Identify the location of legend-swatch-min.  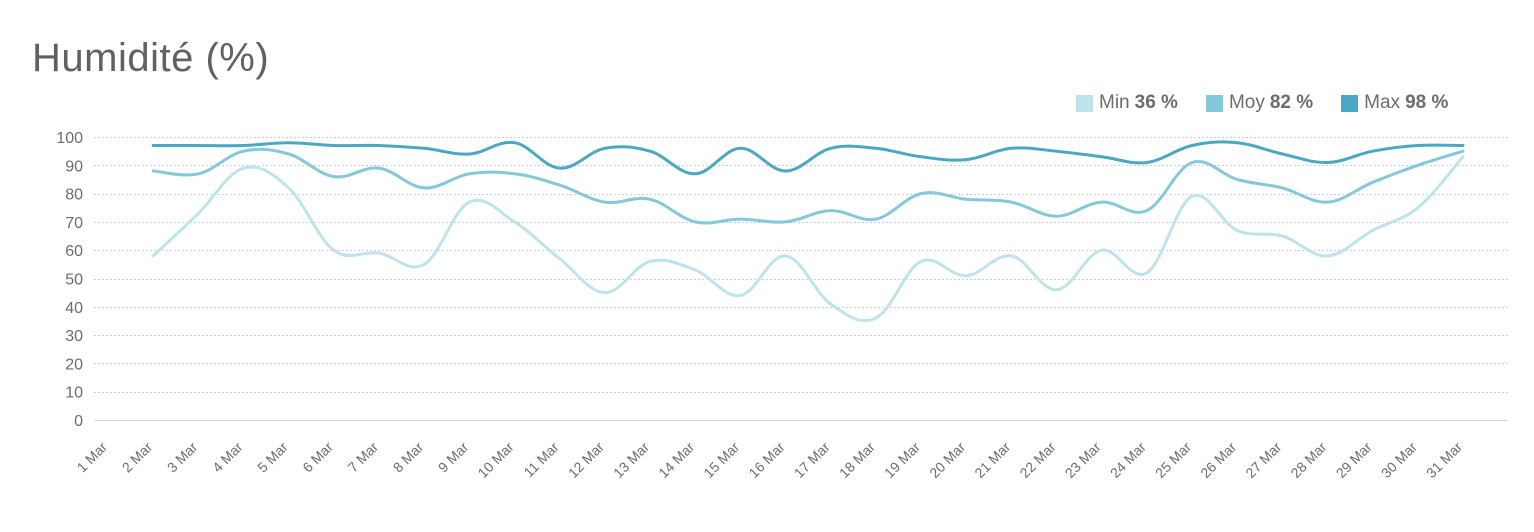
(1084, 103).